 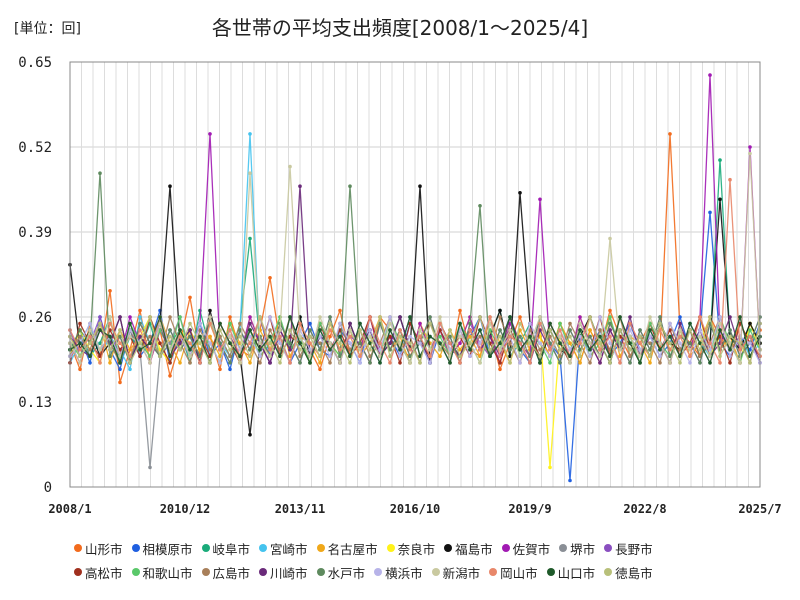 I want to click on legend-item: 奈良市, so click(x=410, y=548).